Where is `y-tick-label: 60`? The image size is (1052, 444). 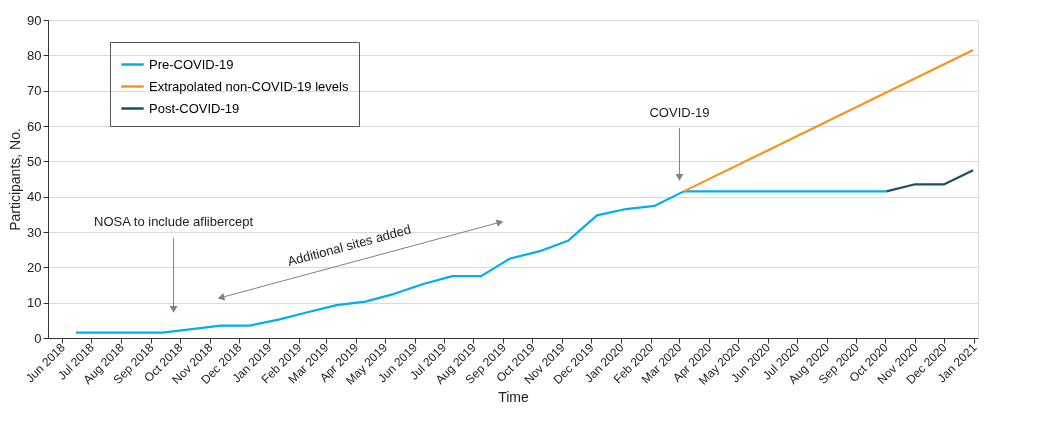
y-tick-label: 60 is located at coordinates (34, 126).